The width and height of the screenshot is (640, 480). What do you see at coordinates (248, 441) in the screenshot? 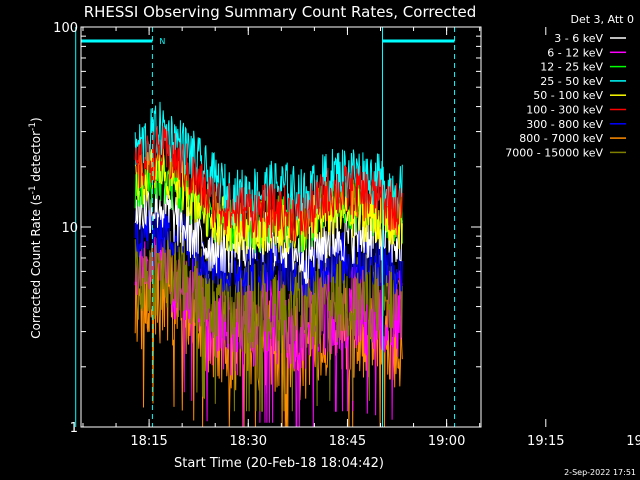
I see `x-tick-label: 18:30` at bounding box center [248, 441].